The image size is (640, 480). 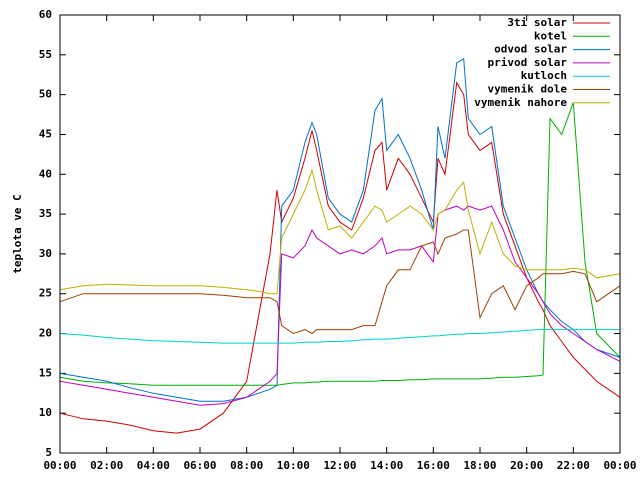 I want to click on y-tick-label: 20, so click(x=45, y=333).